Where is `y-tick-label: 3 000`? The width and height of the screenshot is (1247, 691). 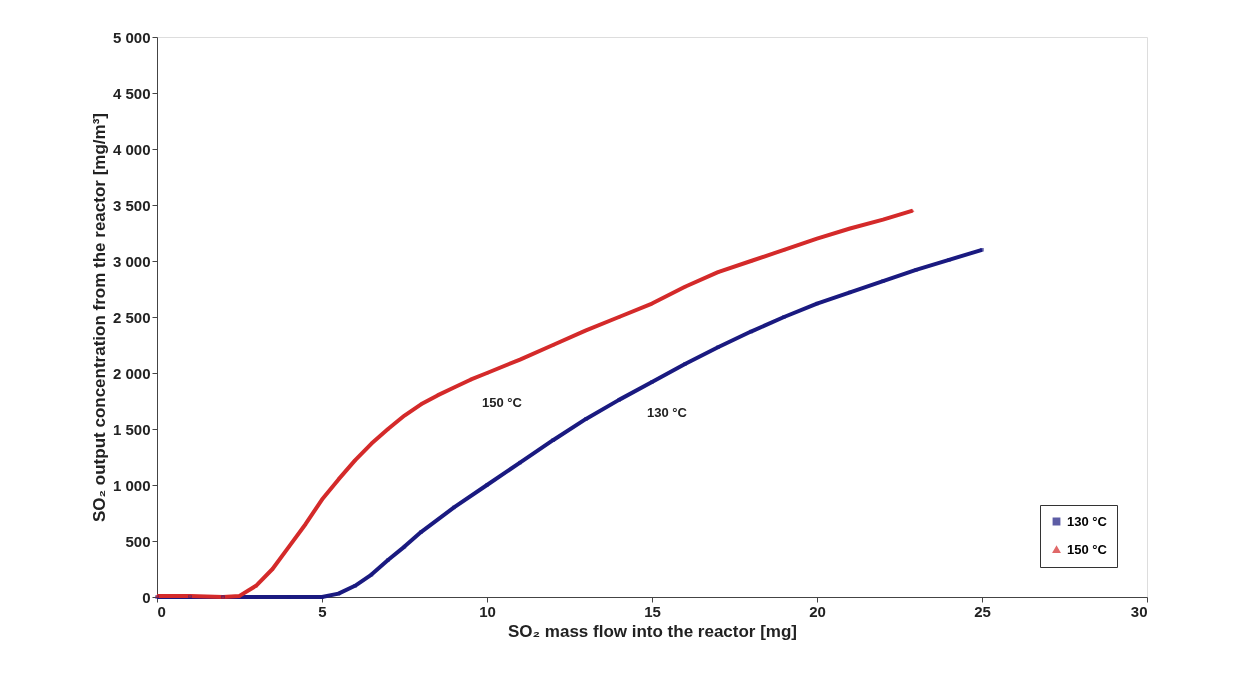
y-tick-label: 3 000 is located at coordinates (131, 261).